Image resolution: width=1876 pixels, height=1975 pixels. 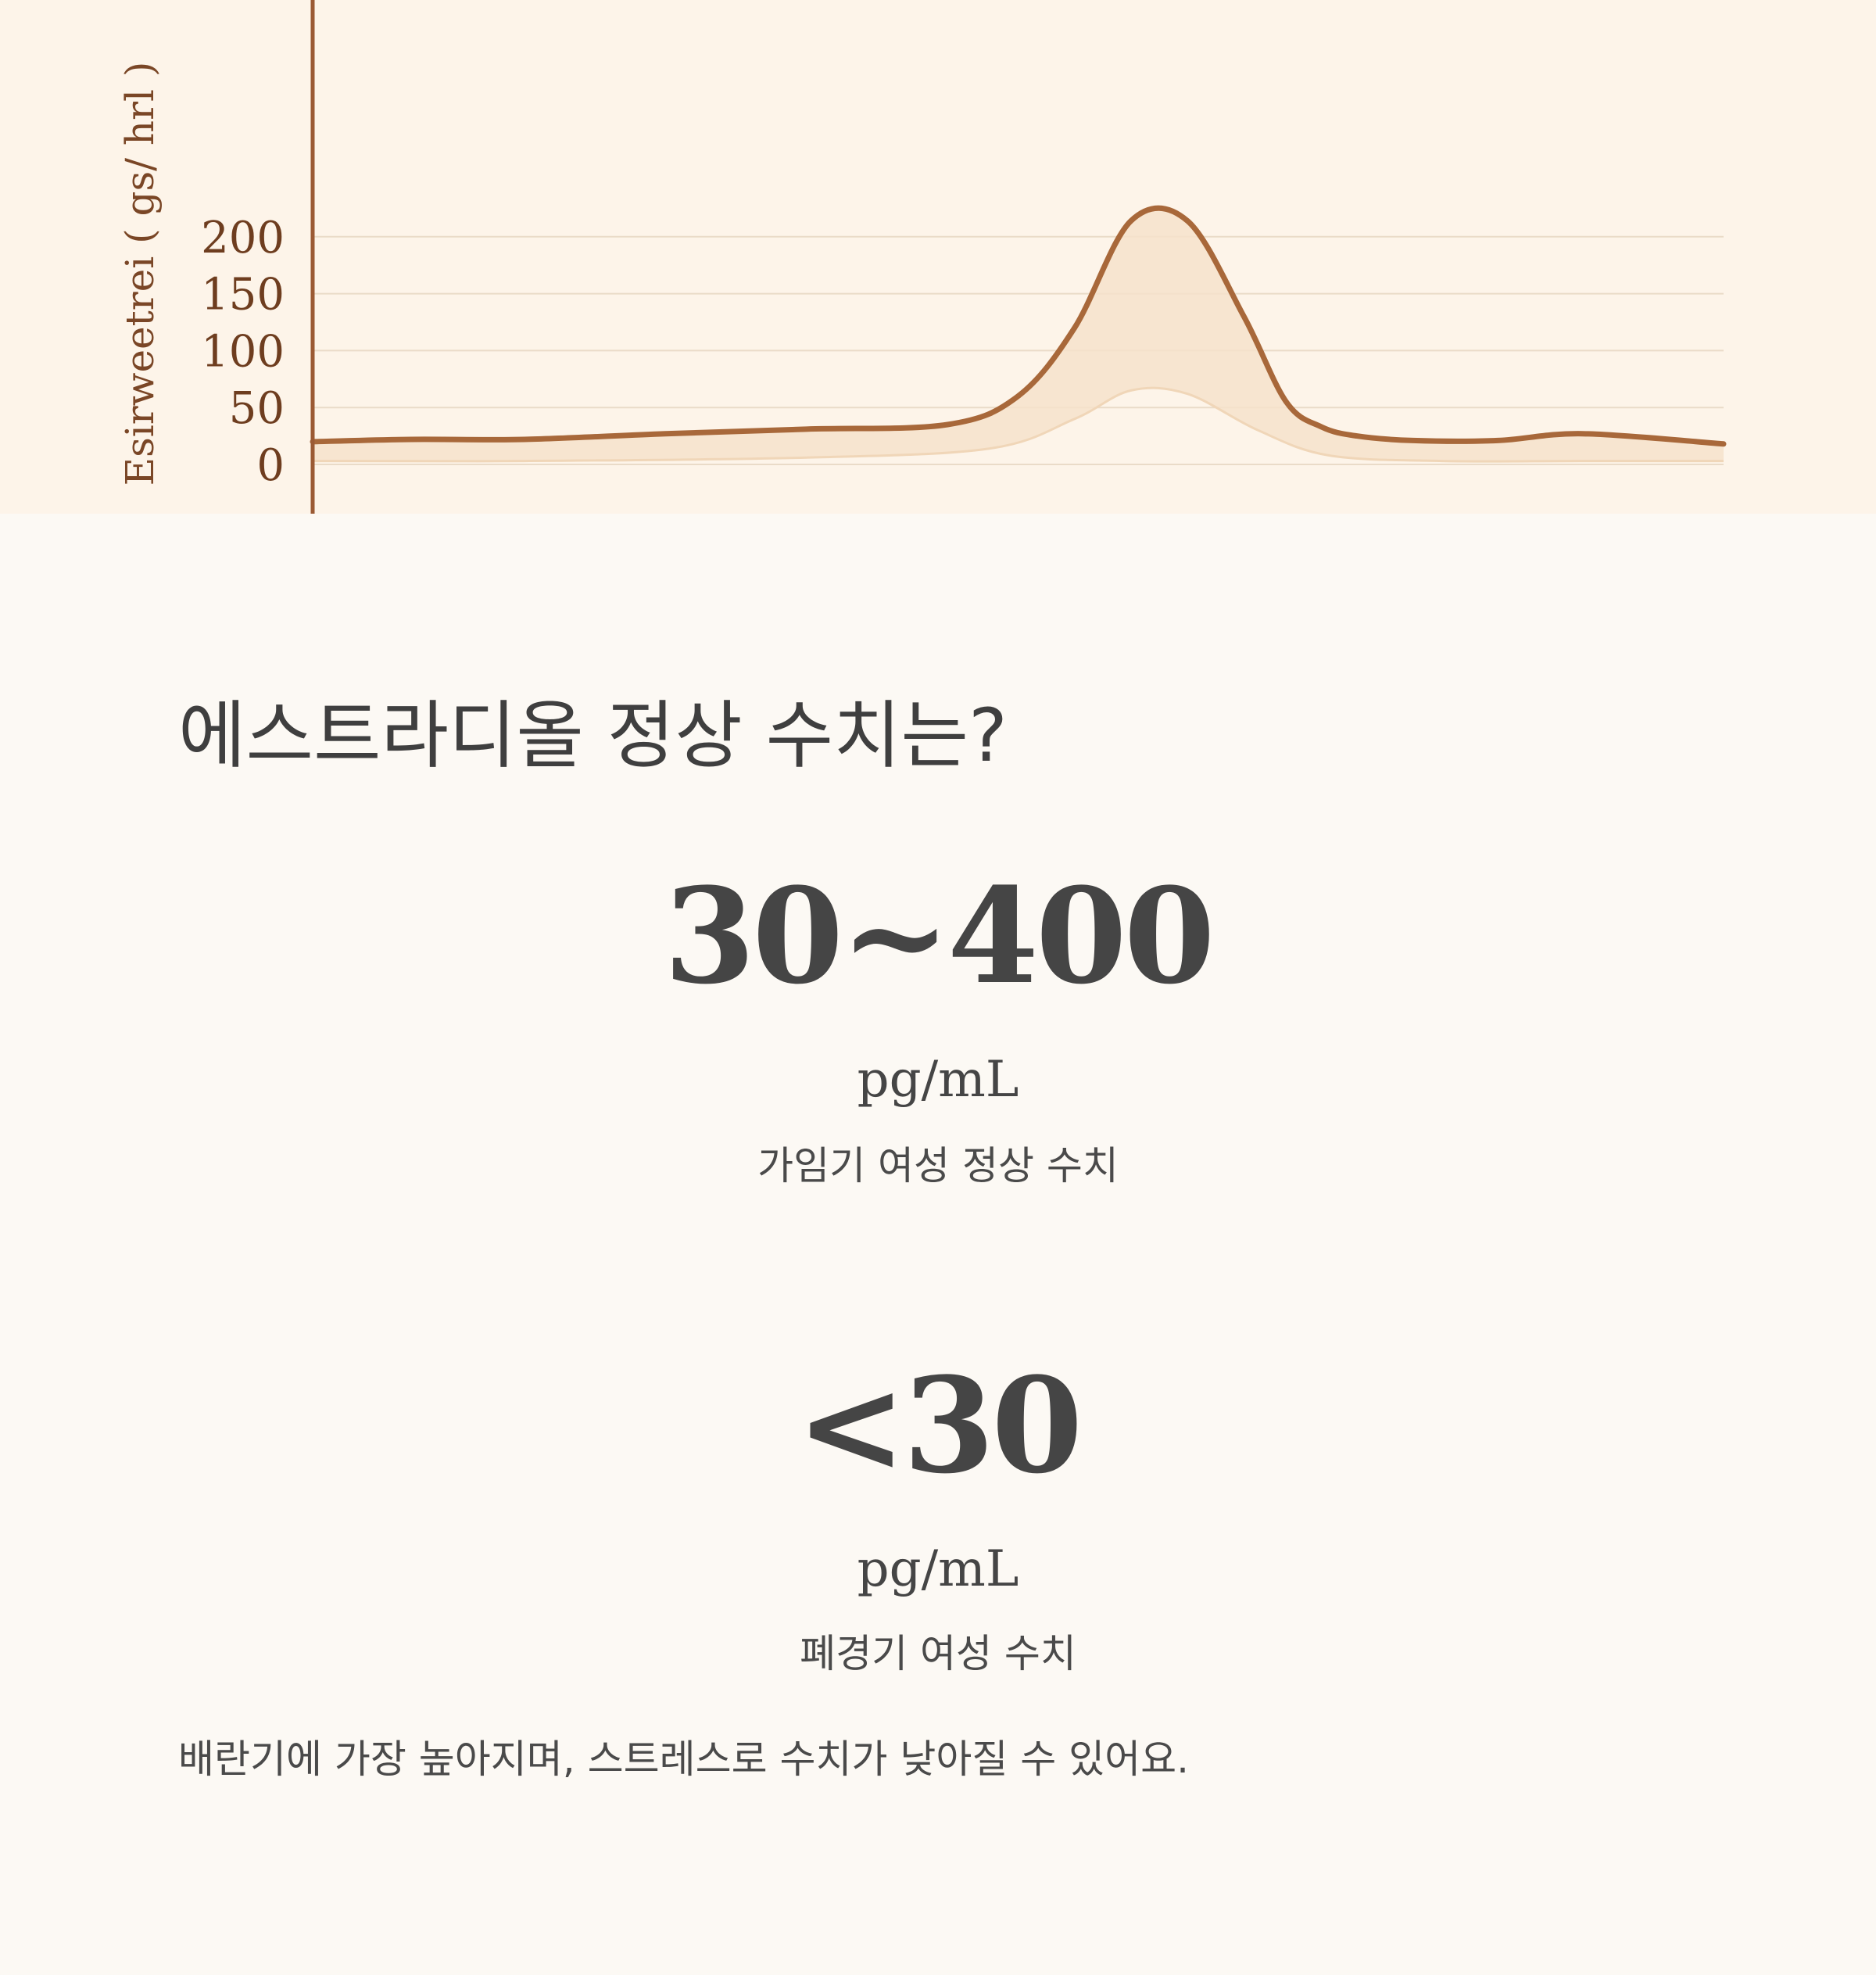 I want to click on footnote: 배란기에 가장 높아지며, 스트레스로 수치가 낮아질 수 있어요., so click(x=684, y=1759).